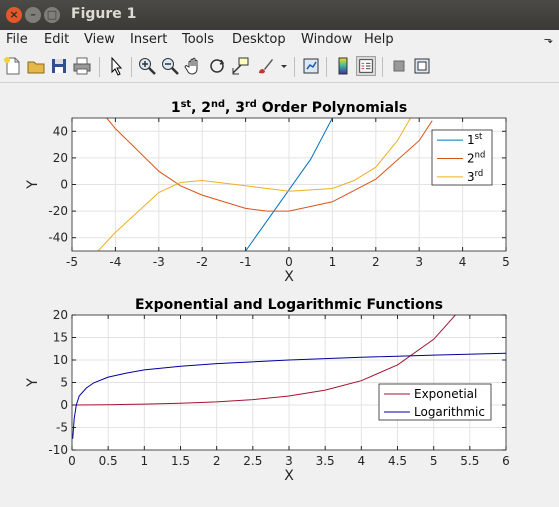 The height and width of the screenshot is (507, 559). Describe the element at coordinates (58, 238) in the screenshot. I see `y-tick-label: -40` at that location.